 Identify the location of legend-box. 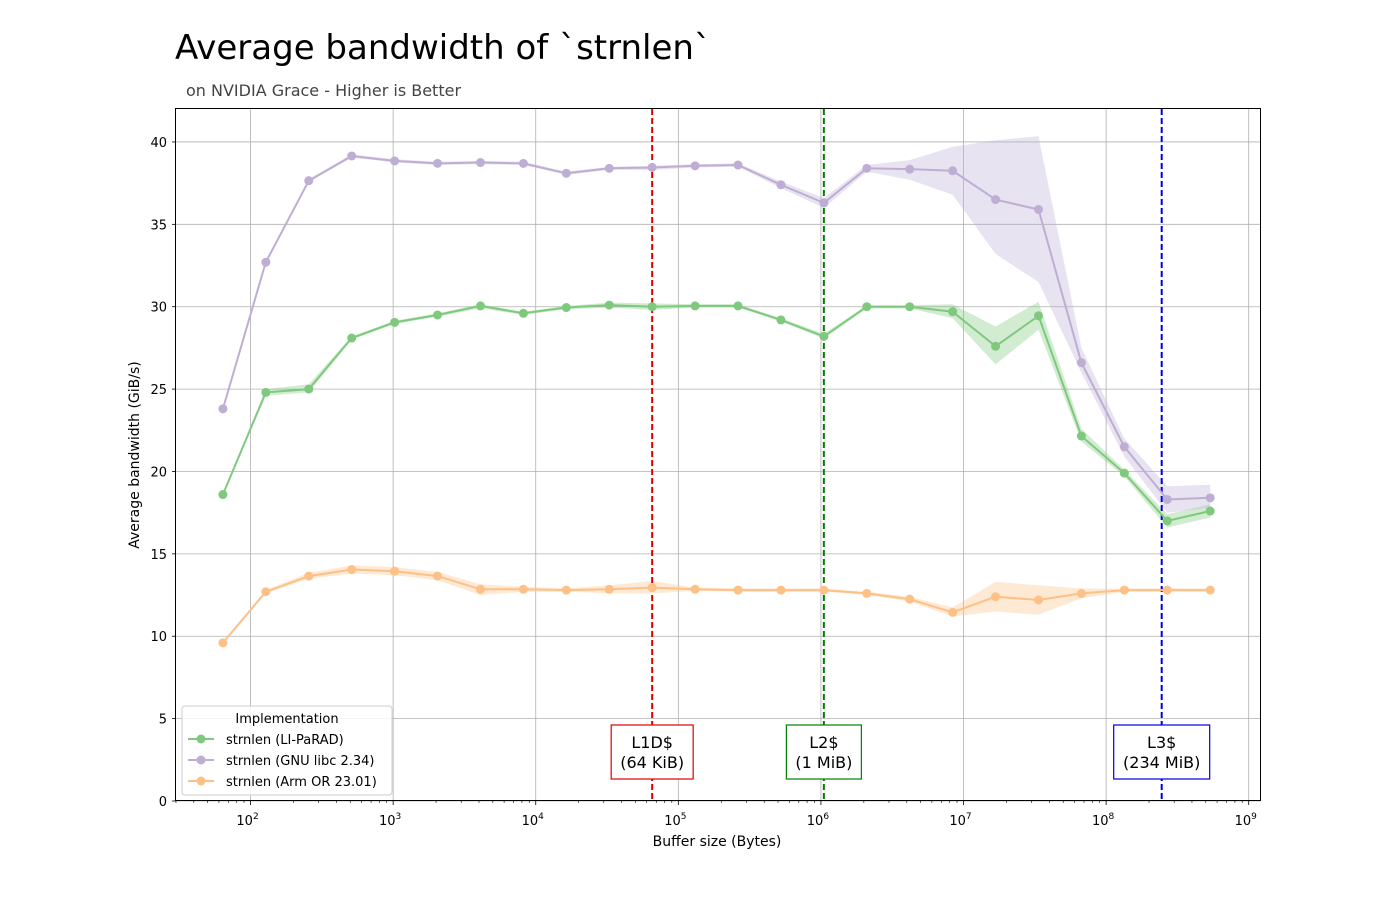
(287, 750).